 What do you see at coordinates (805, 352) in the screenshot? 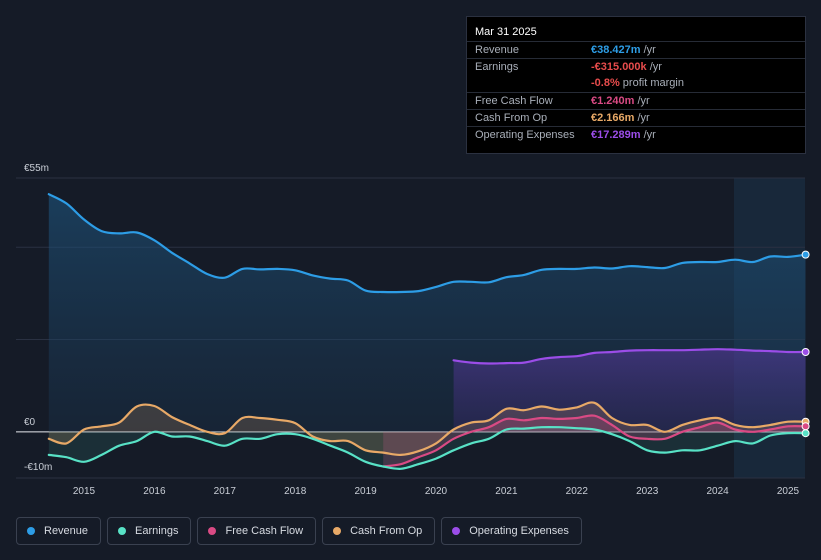
I see `endpoint-opex` at bounding box center [805, 352].